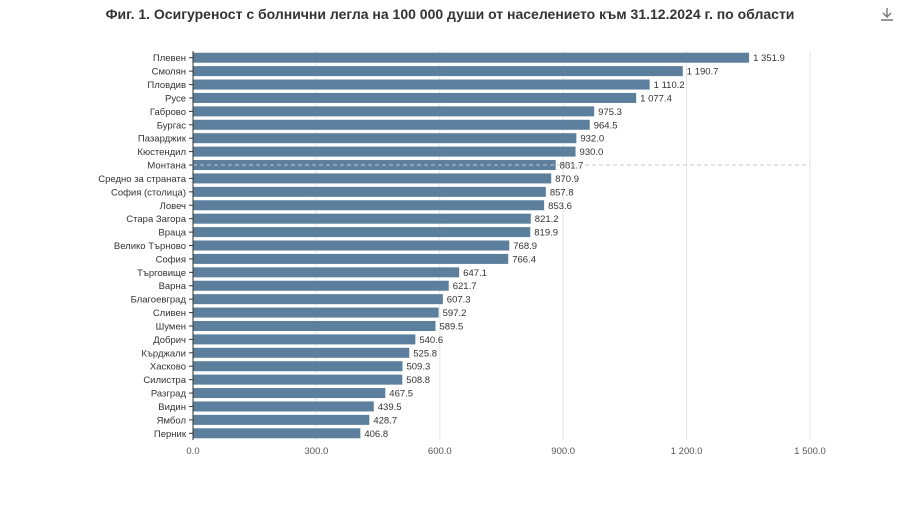 The width and height of the screenshot is (900, 518). What do you see at coordinates (567, 179) in the screenshot?
I see `value-label: 870.9` at bounding box center [567, 179].